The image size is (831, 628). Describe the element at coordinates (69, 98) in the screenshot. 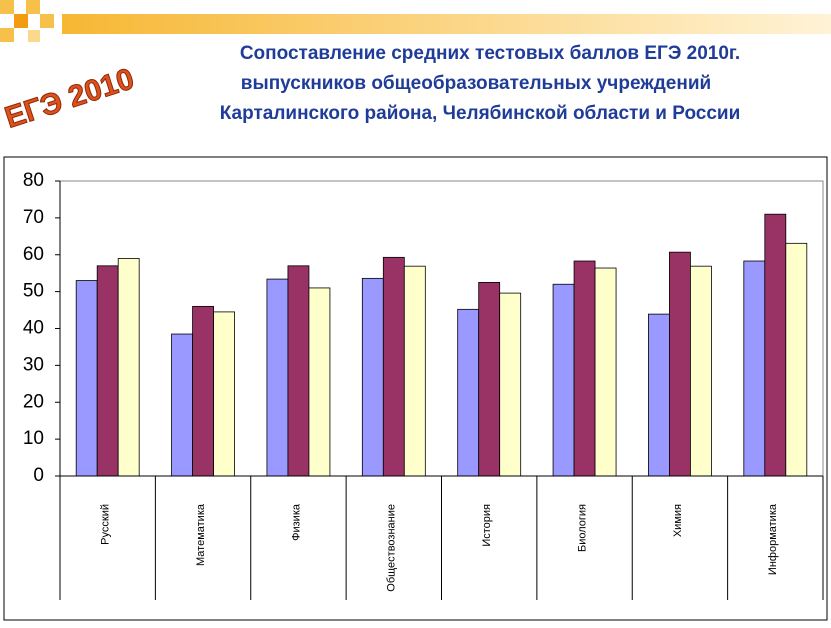

I see `logo: ЕГЭ 2010` at that location.